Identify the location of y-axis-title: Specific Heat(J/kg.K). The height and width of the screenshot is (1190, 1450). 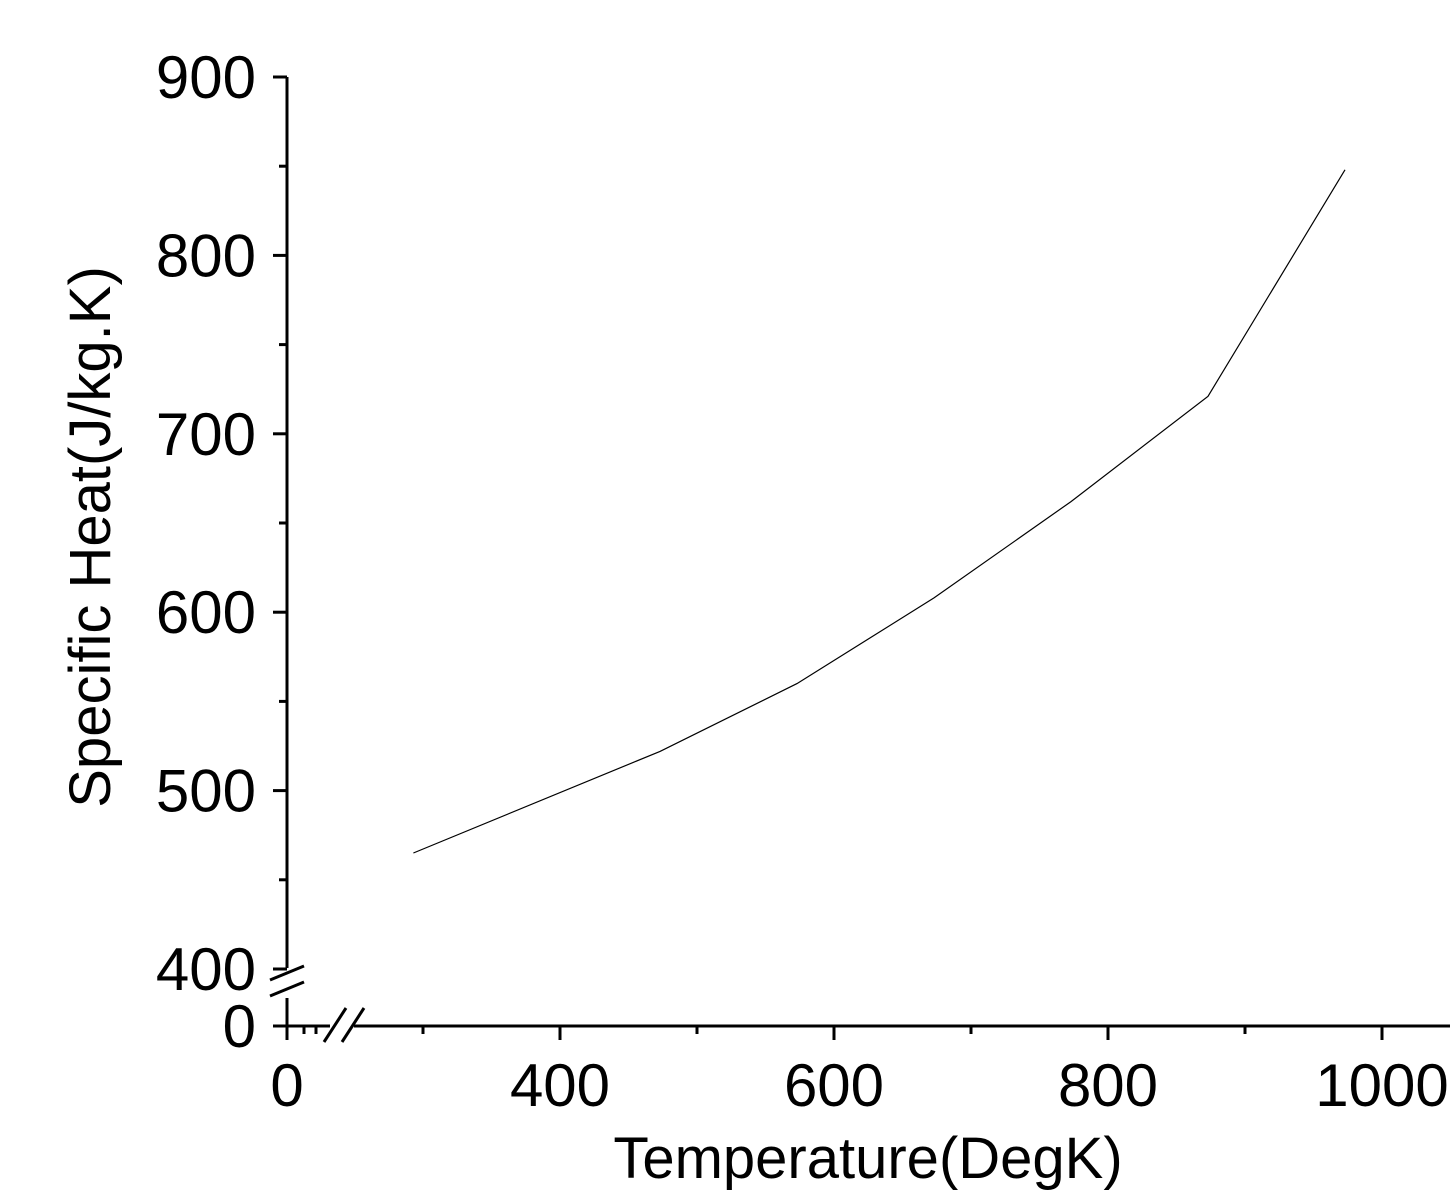
(90, 537).